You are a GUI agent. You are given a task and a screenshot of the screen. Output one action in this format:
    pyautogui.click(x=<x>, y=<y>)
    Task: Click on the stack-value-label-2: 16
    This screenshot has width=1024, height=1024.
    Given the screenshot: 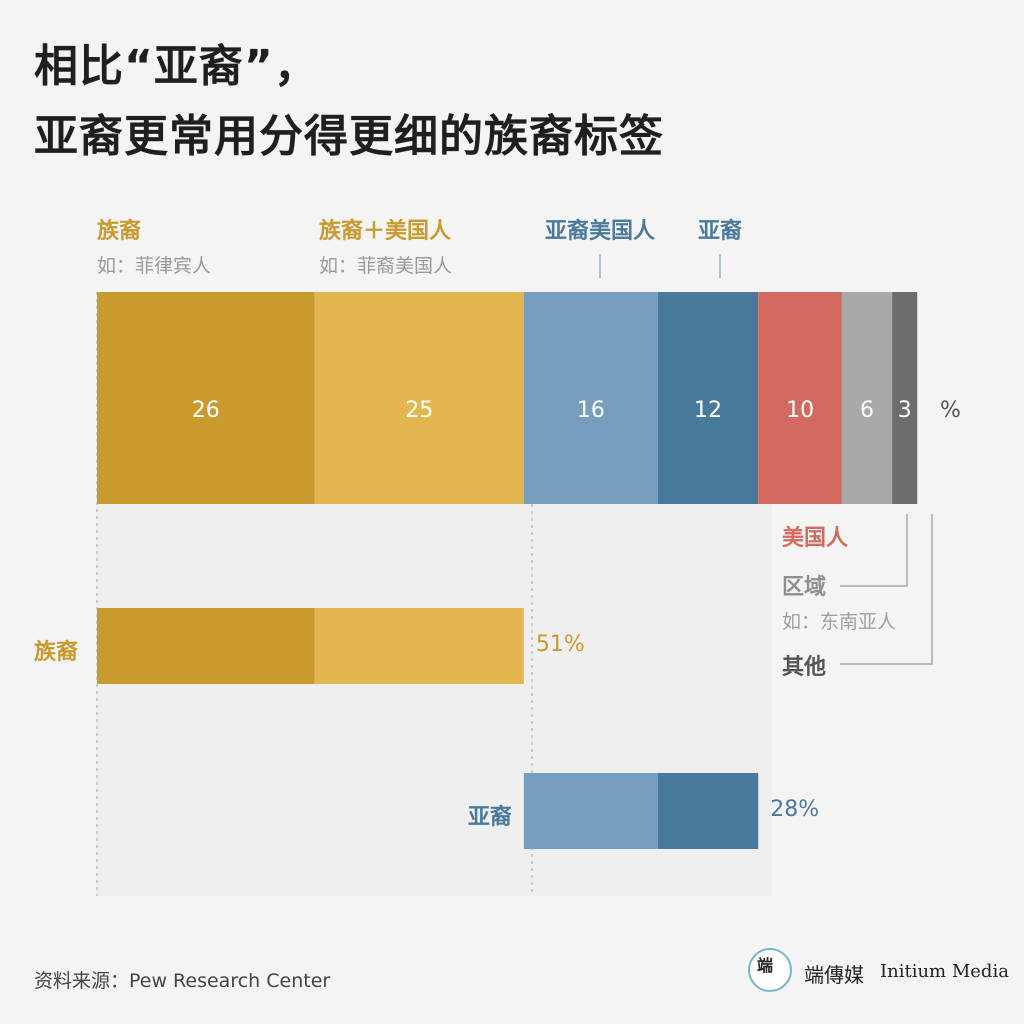 What is the action you would take?
    pyautogui.click(x=591, y=410)
    